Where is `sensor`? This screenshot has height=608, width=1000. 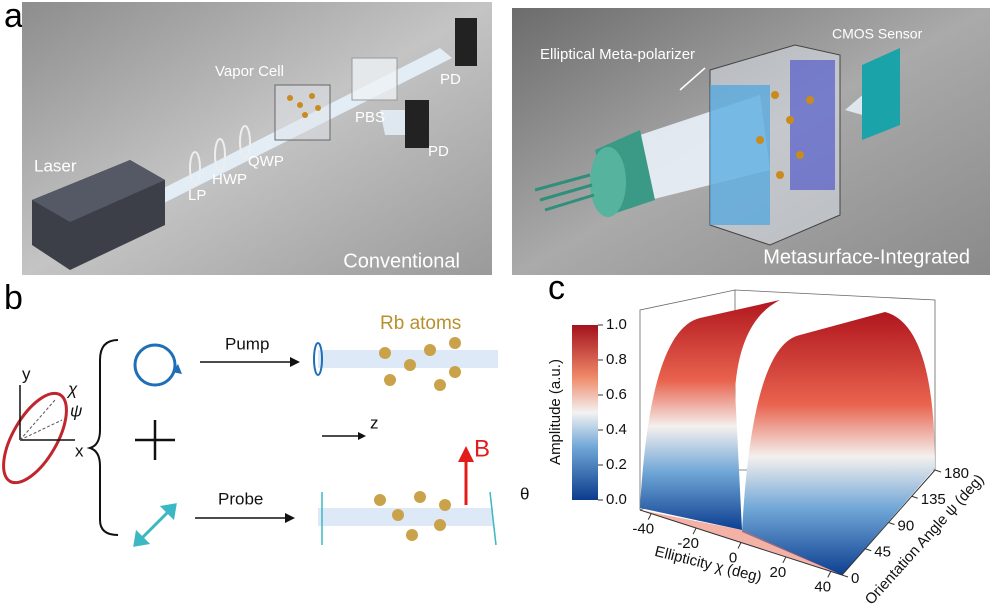
sensor is located at coordinates (881, 94).